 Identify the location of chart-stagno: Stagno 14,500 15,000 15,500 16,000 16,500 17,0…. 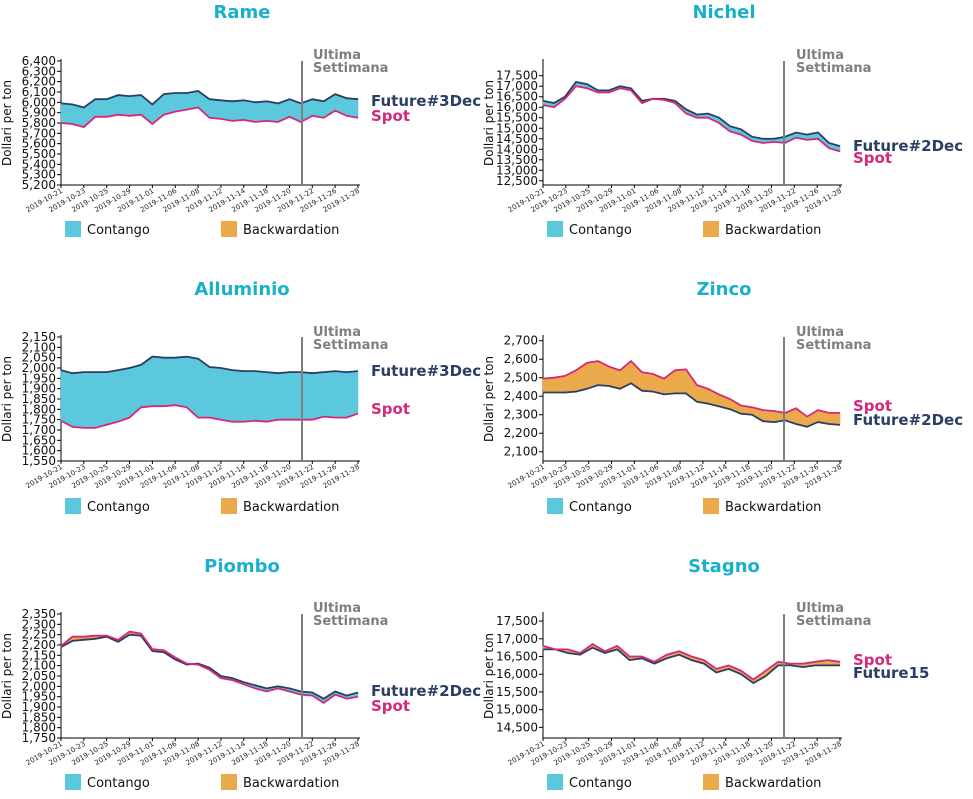
(705, 673).